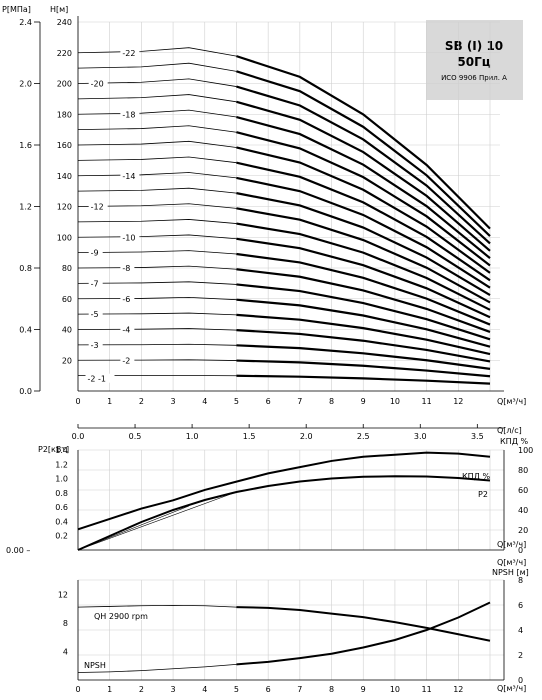  What do you see at coordinates (157, 668) in the screenshot?
I see `npsh-curve-part-load` at bounding box center [157, 668].